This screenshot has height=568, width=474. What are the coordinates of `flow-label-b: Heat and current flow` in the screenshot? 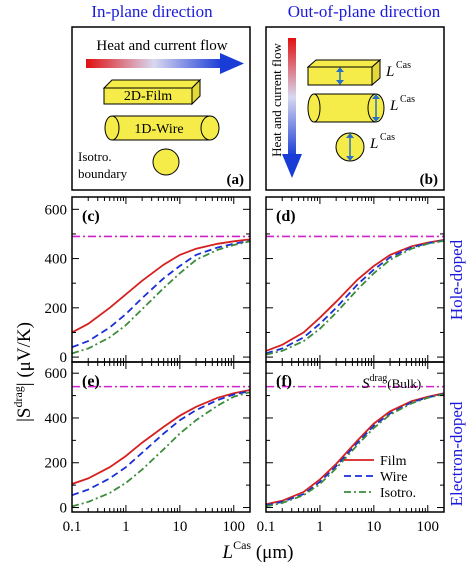 It's located at (276, 100).